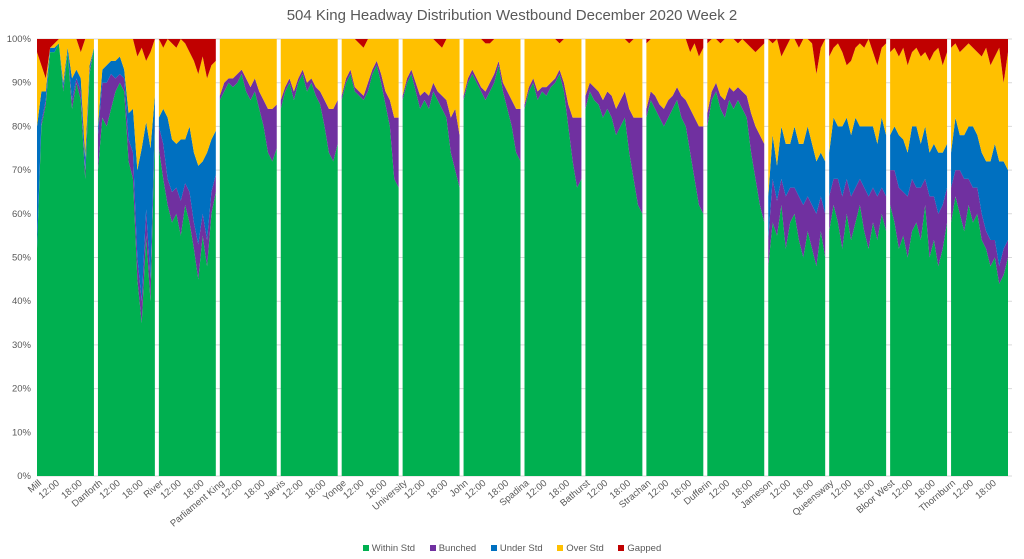  I want to click on y-tick-label: 90%, so click(22, 83).